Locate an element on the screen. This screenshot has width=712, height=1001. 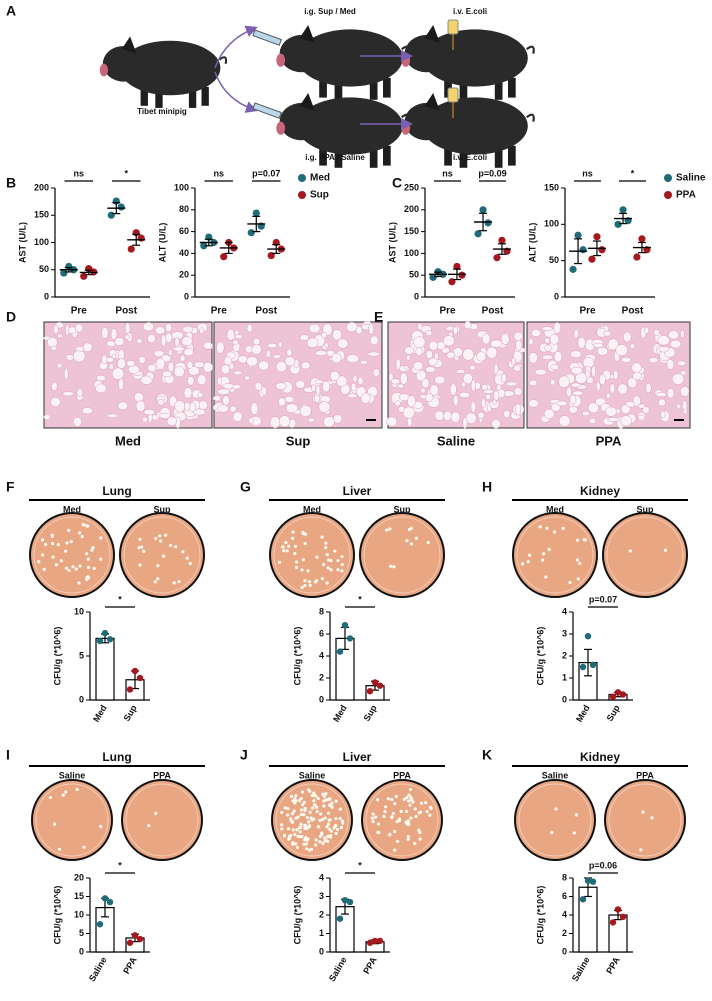
plate-rim is located at coordinates (402, 555).